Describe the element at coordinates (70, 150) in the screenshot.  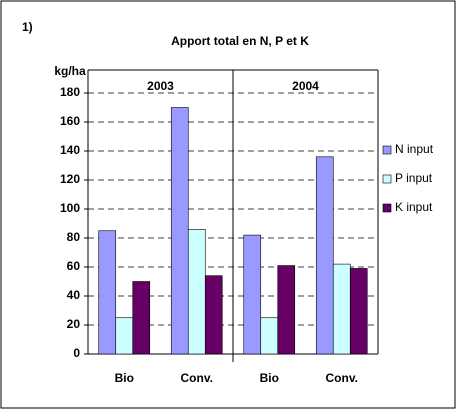
I see `y-tick-label: 140` at that location.